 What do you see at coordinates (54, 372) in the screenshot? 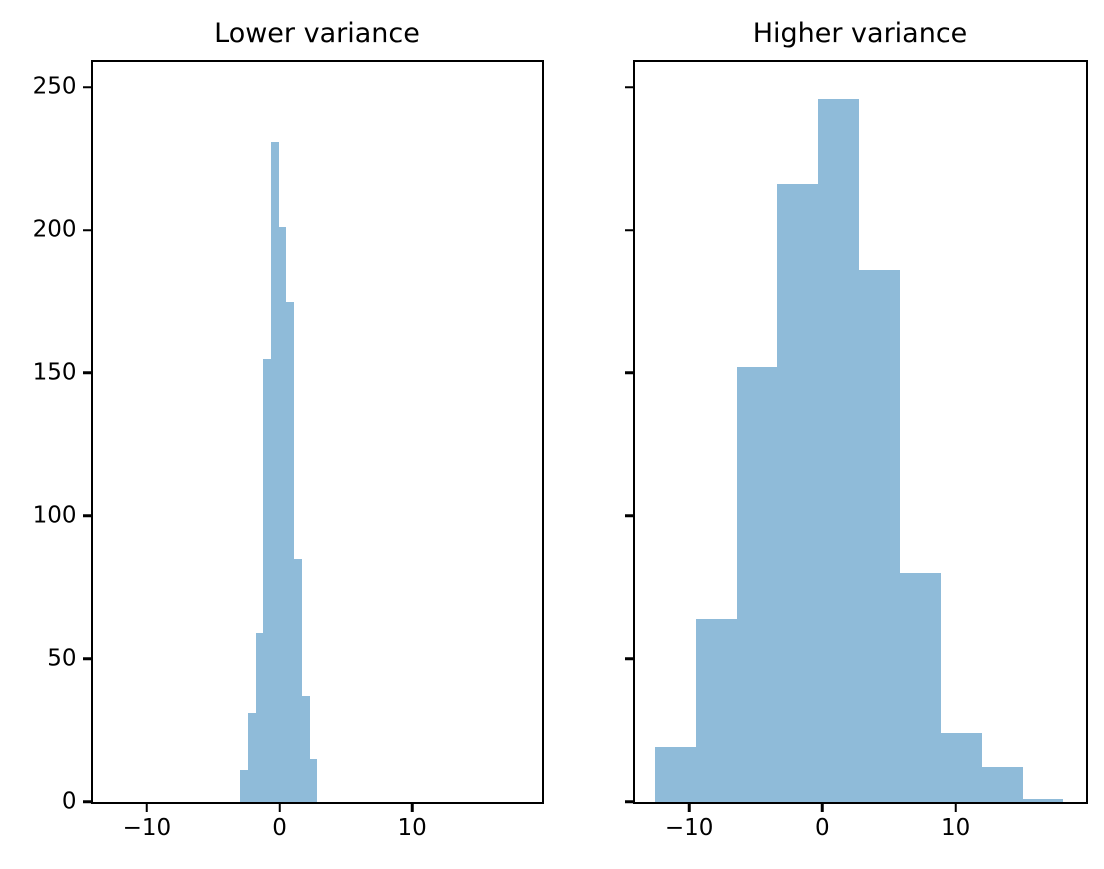
I see `y-tick-label: 150` at bounding box center [54, 372].